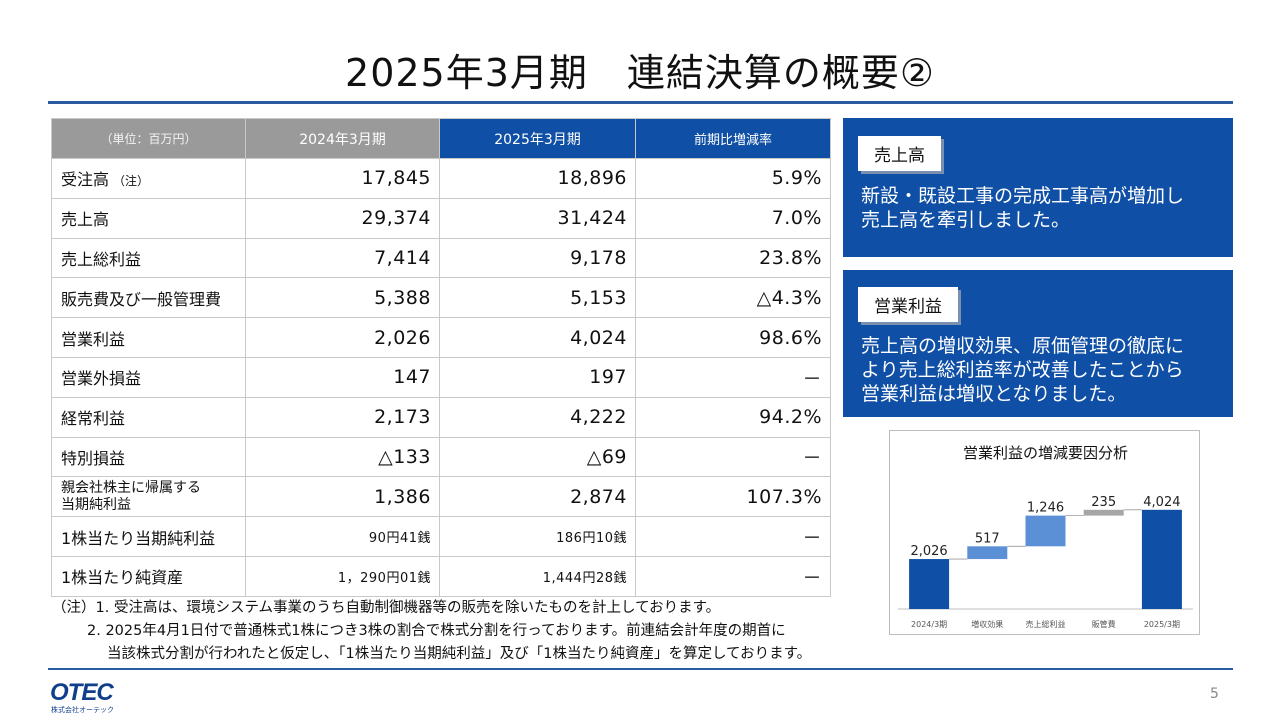  I want to click on page-number: 5, so click(1214, 694).